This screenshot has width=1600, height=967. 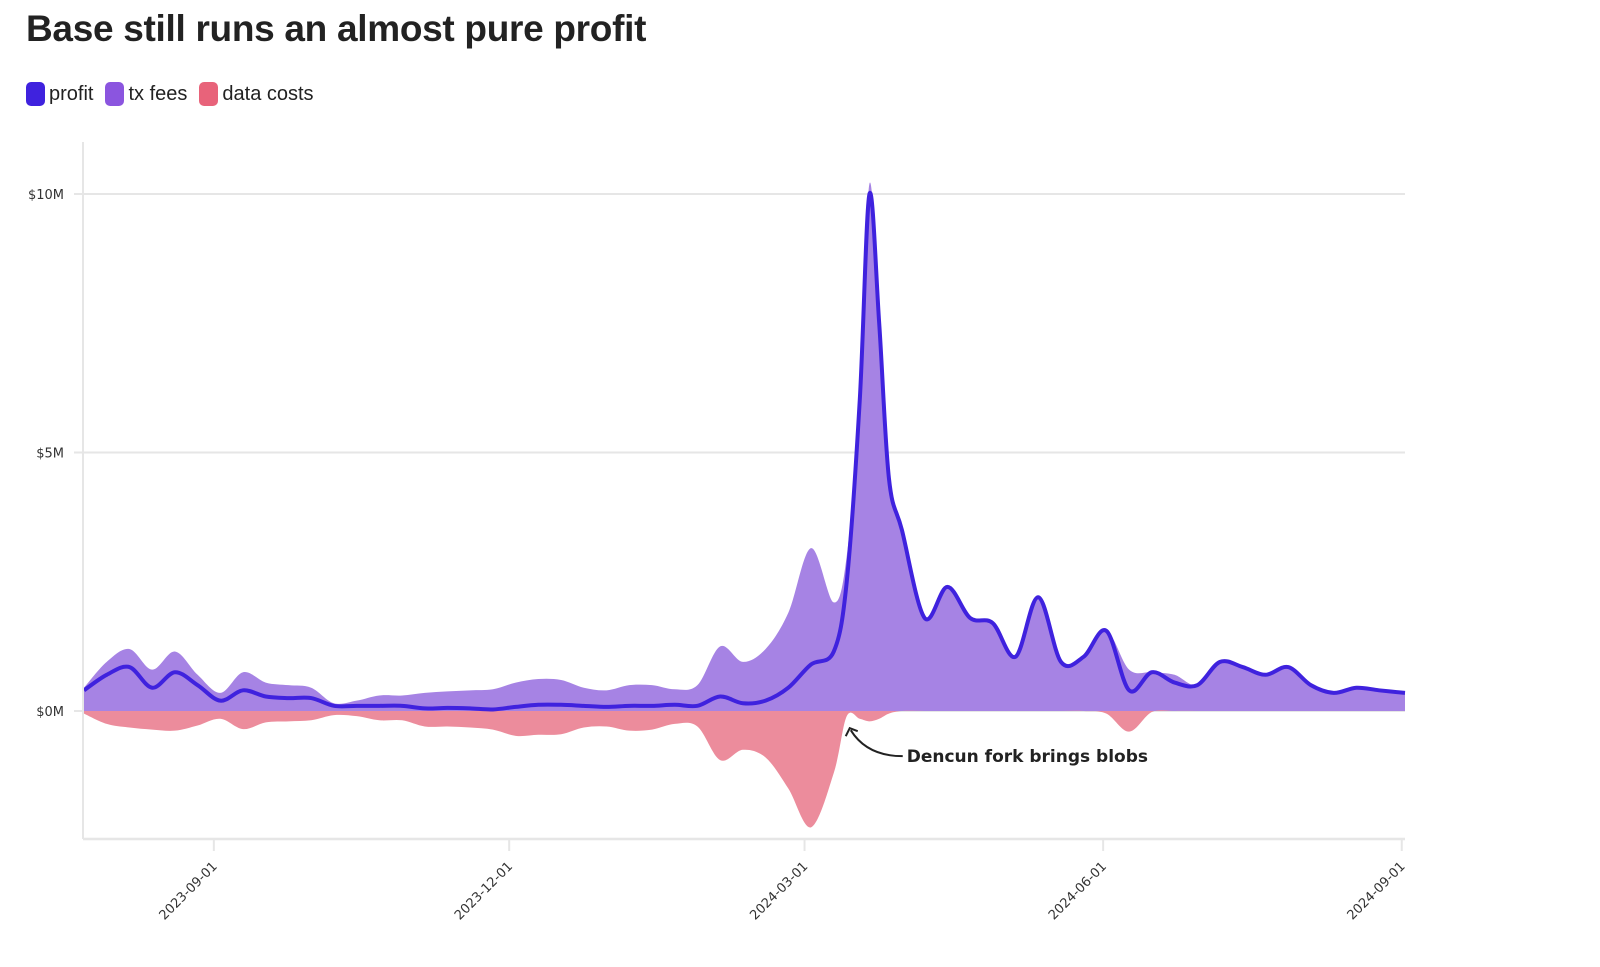 I want to click on x-tick-label: 2023-12-01, so click(x=484, y=891).